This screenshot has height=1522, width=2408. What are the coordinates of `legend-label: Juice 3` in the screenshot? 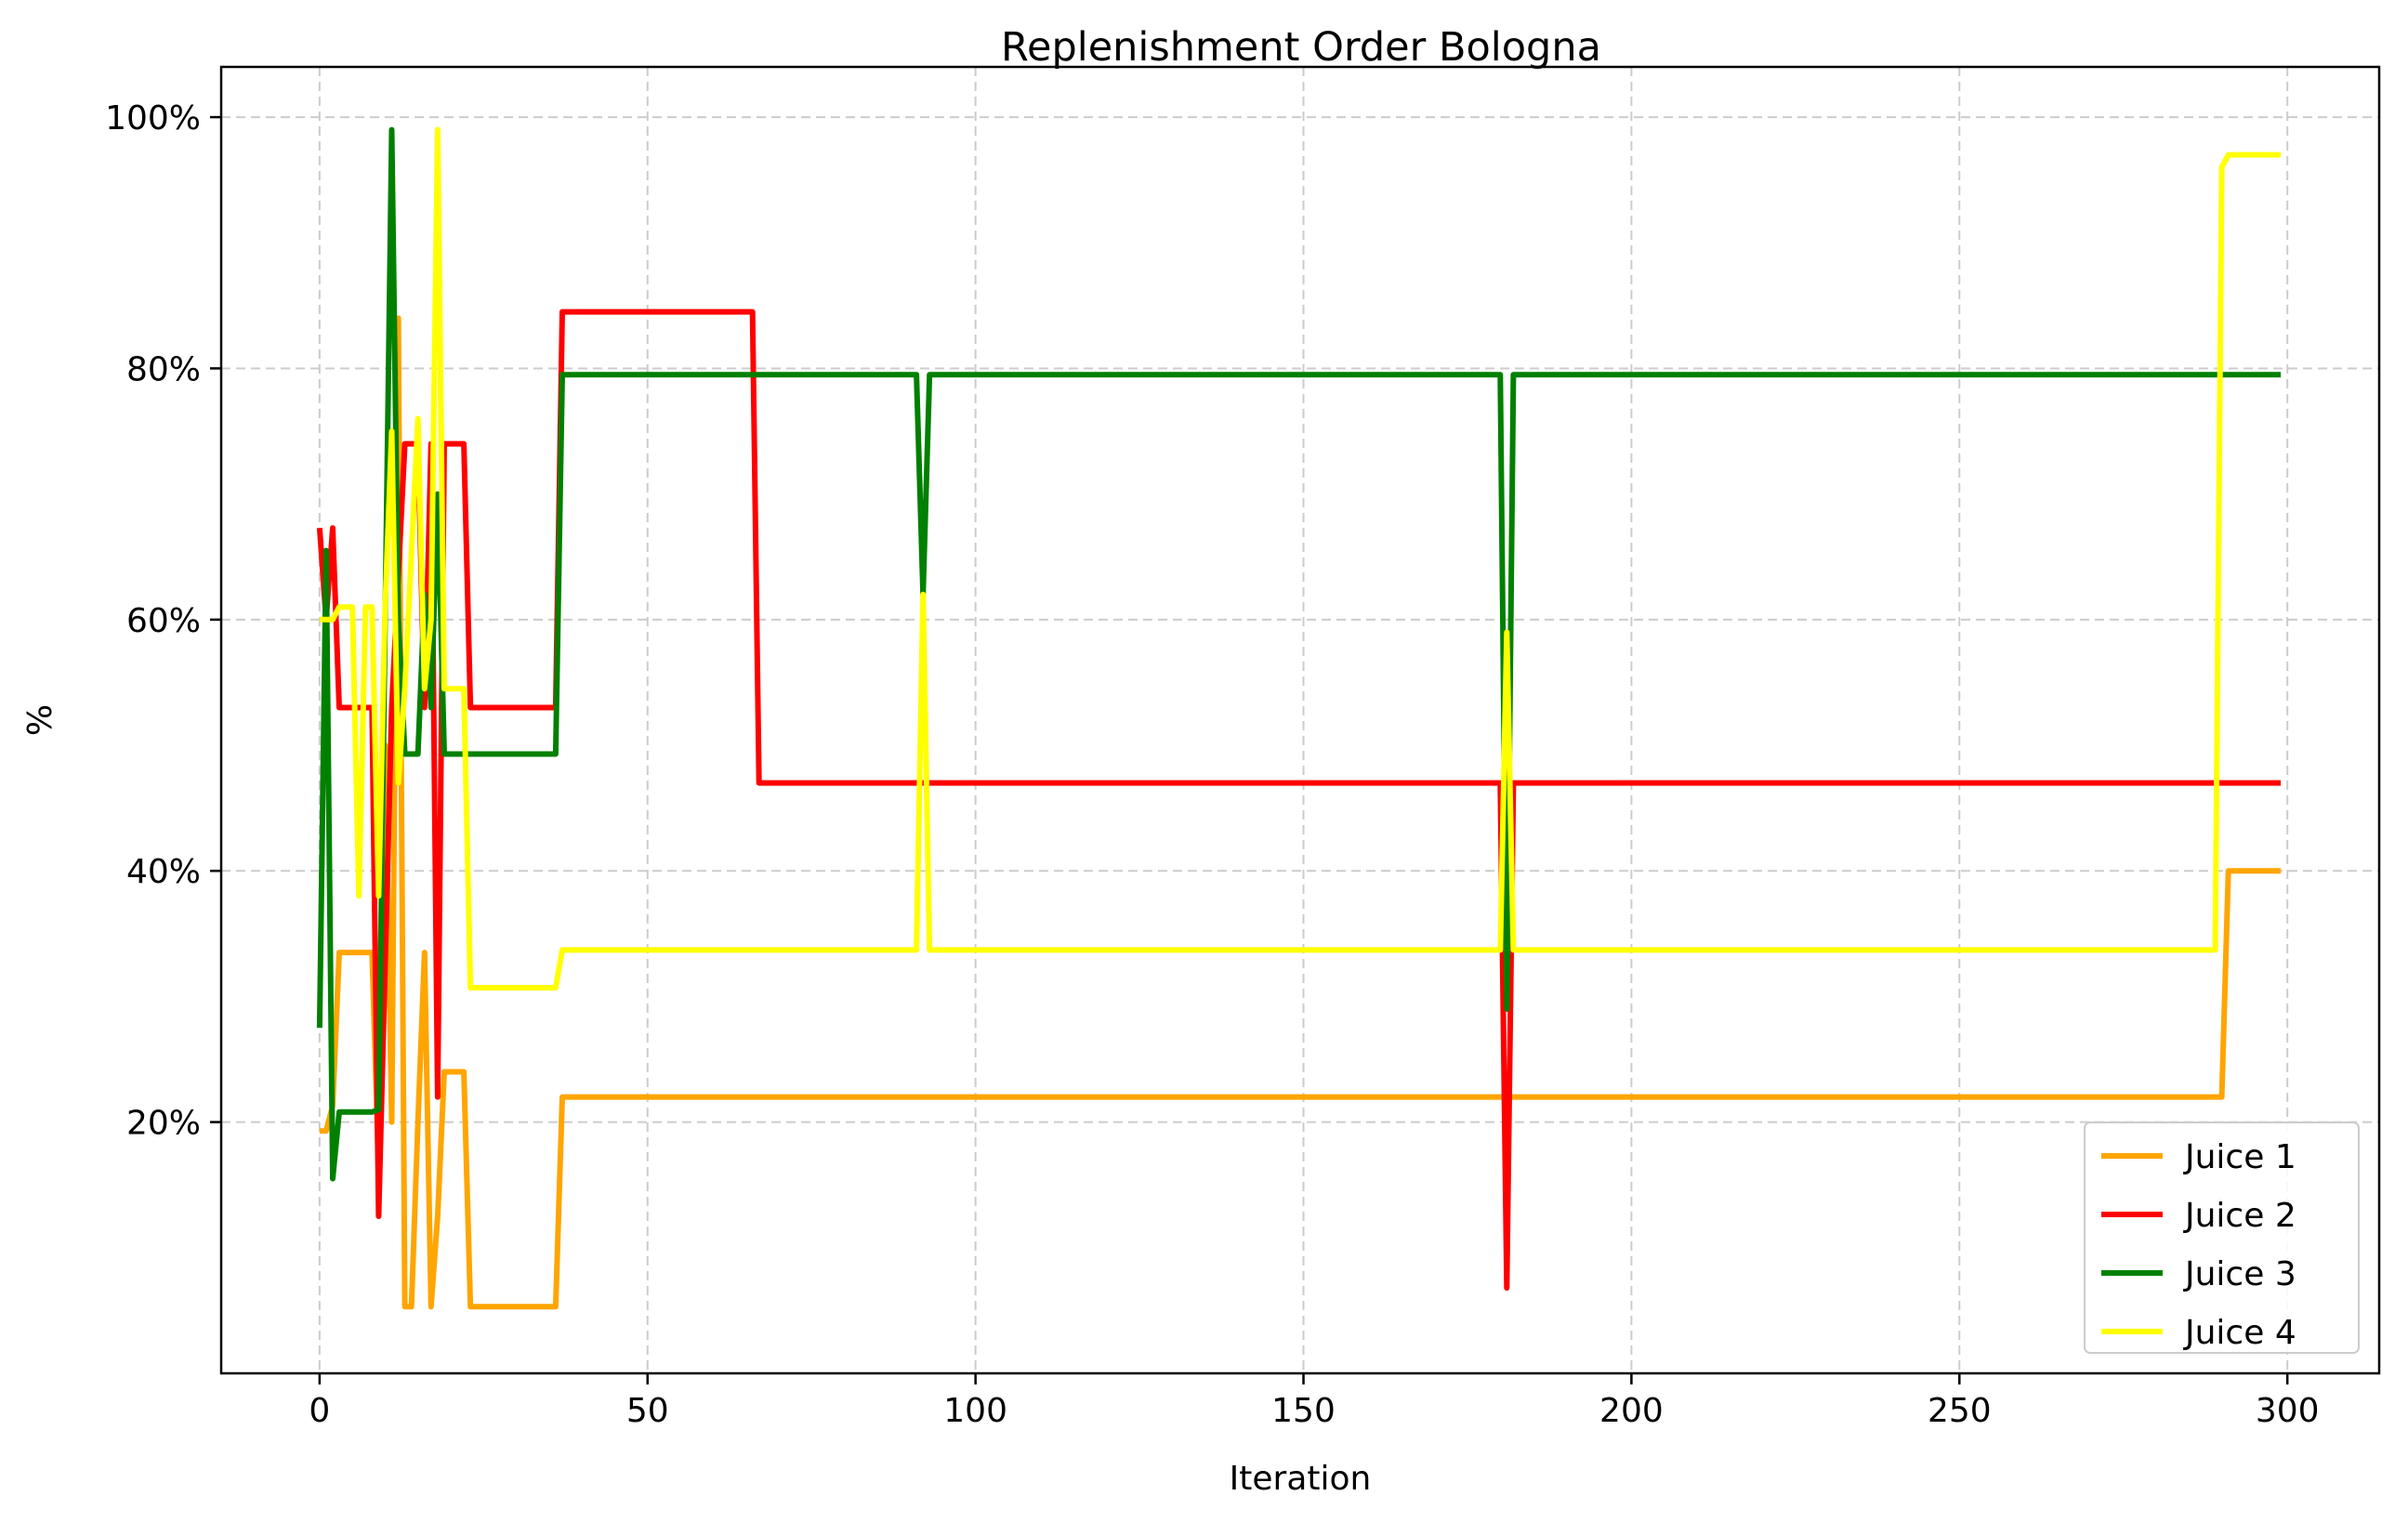 It's located at (2239, 1274).